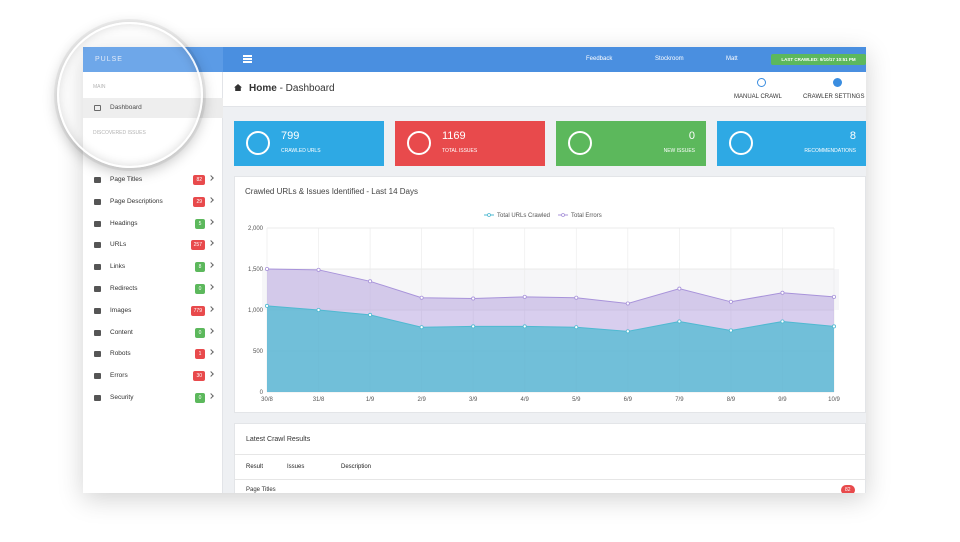  Describe the element at coordinates (576, 400) in the screenshot. I see `x-tick-label: 5/9` at that location.